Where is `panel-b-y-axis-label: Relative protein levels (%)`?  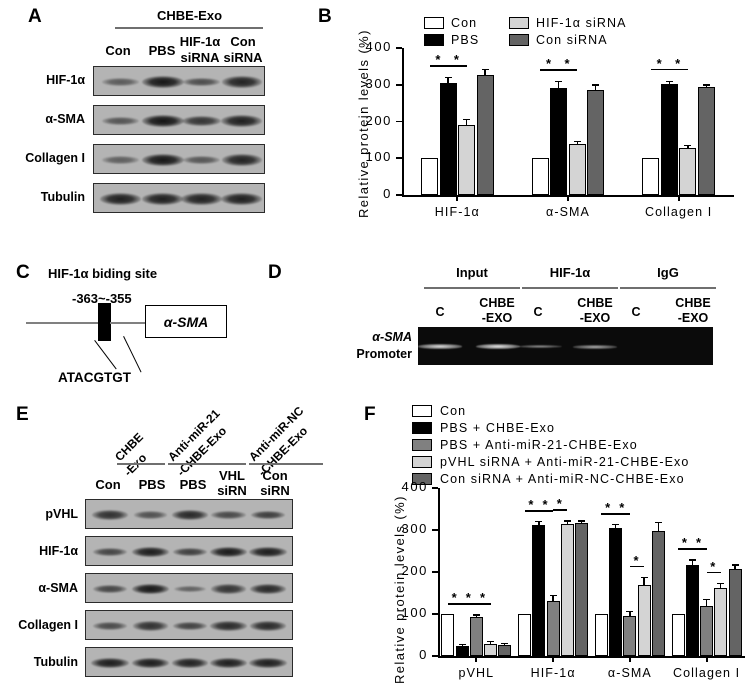 panel-b-y-axis-label: Relative protein levels (%) is located at coordinates (363, 123).